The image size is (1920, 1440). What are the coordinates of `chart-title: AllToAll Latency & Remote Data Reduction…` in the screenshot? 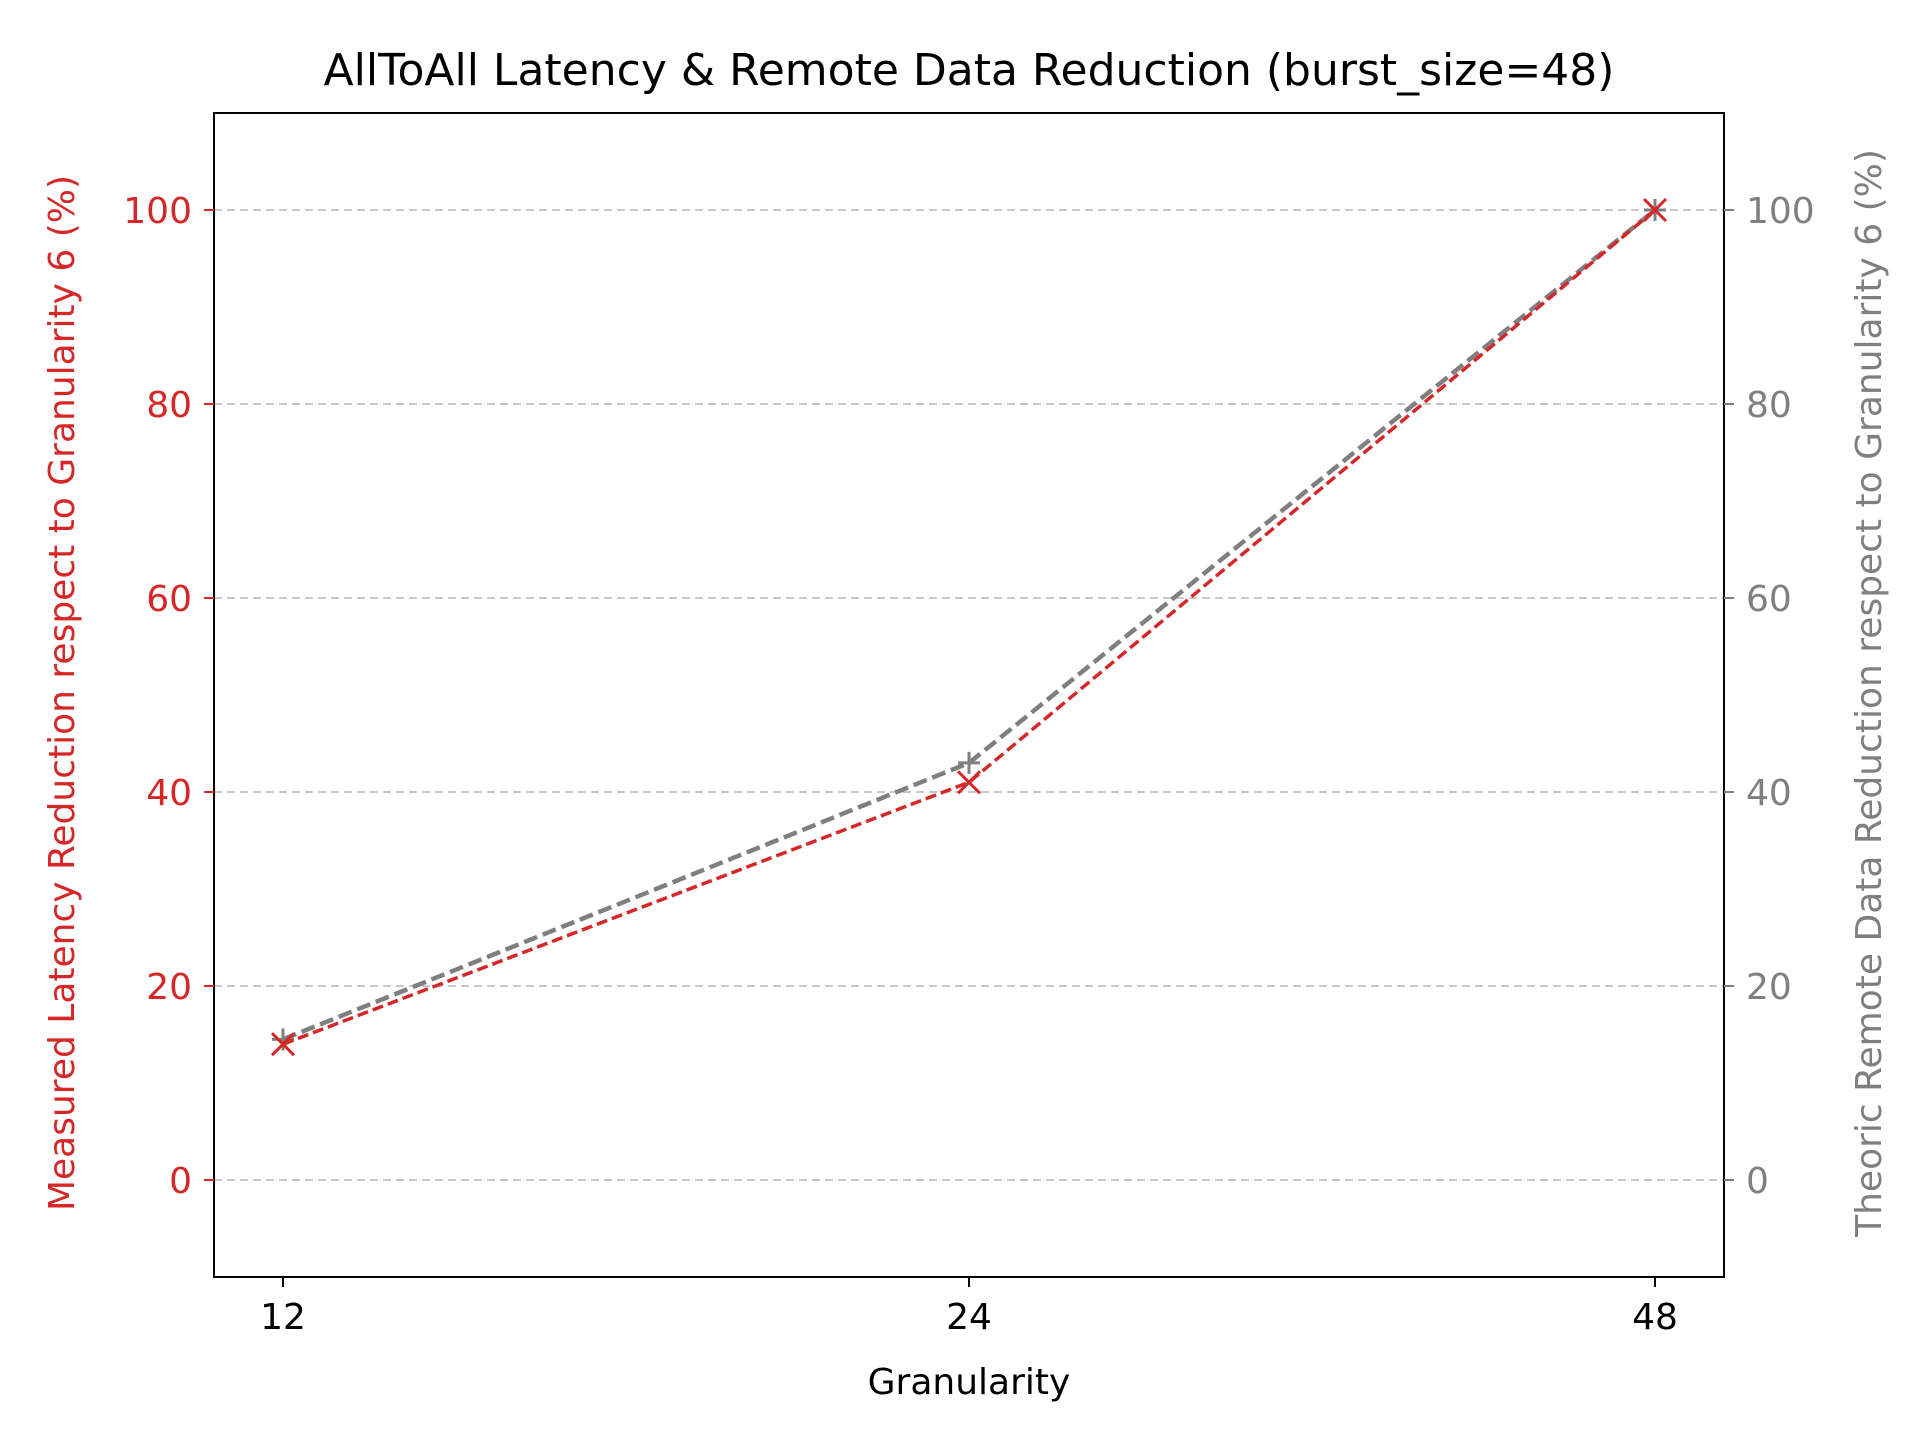 It's located at (969, 70).